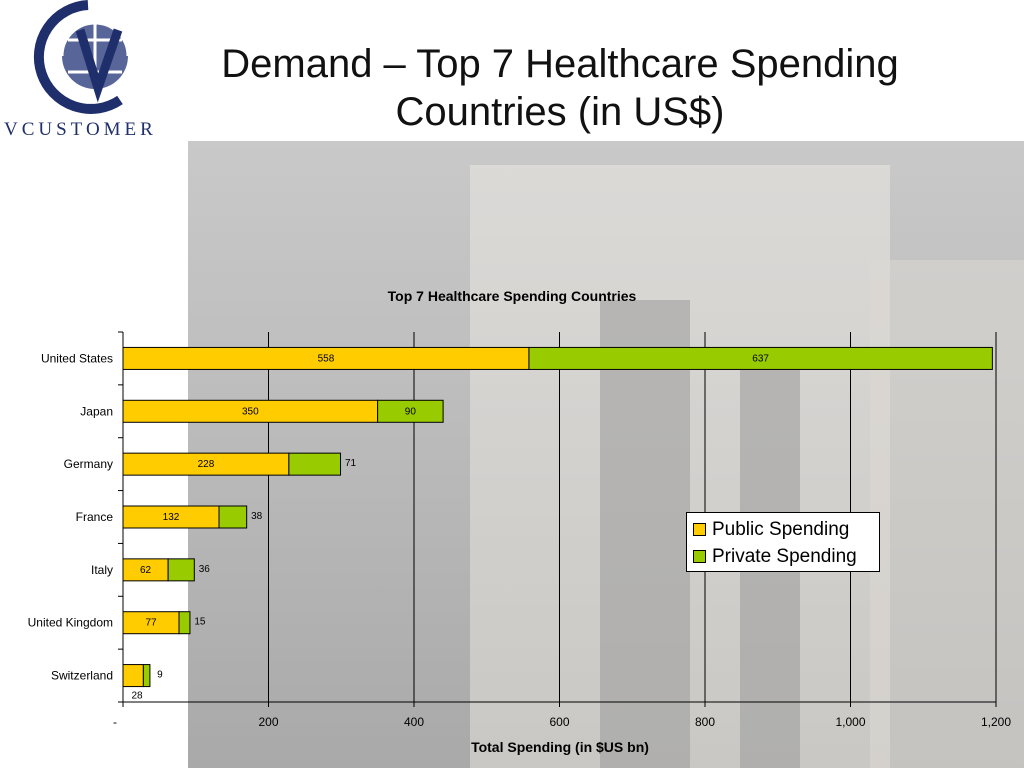  What do you see at coordinates (850, 722) in the screenshot?
I see `x-tick-label: 1,000` at bounding box center [850, 722].